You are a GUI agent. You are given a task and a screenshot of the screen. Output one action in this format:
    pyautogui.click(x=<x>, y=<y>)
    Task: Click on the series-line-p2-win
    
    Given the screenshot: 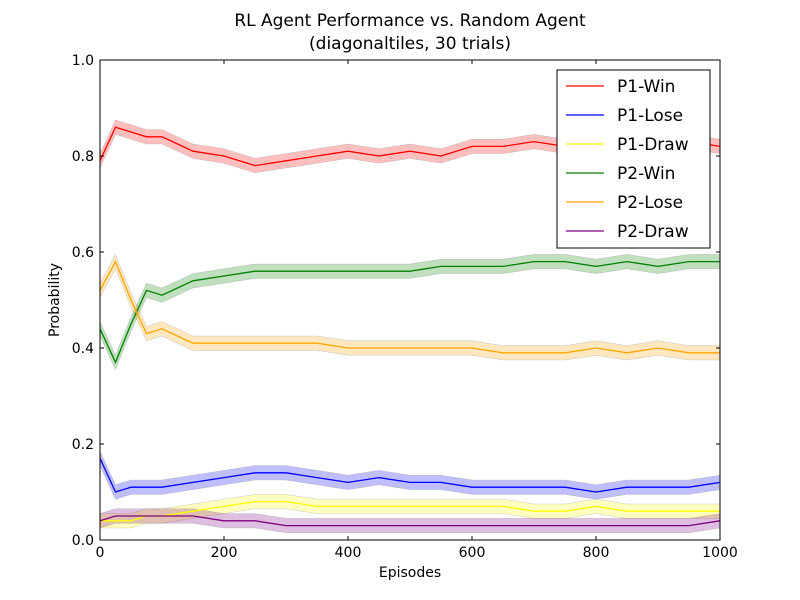 What is the action you would take?
    pyautogui.click(x=409, y=312)
    